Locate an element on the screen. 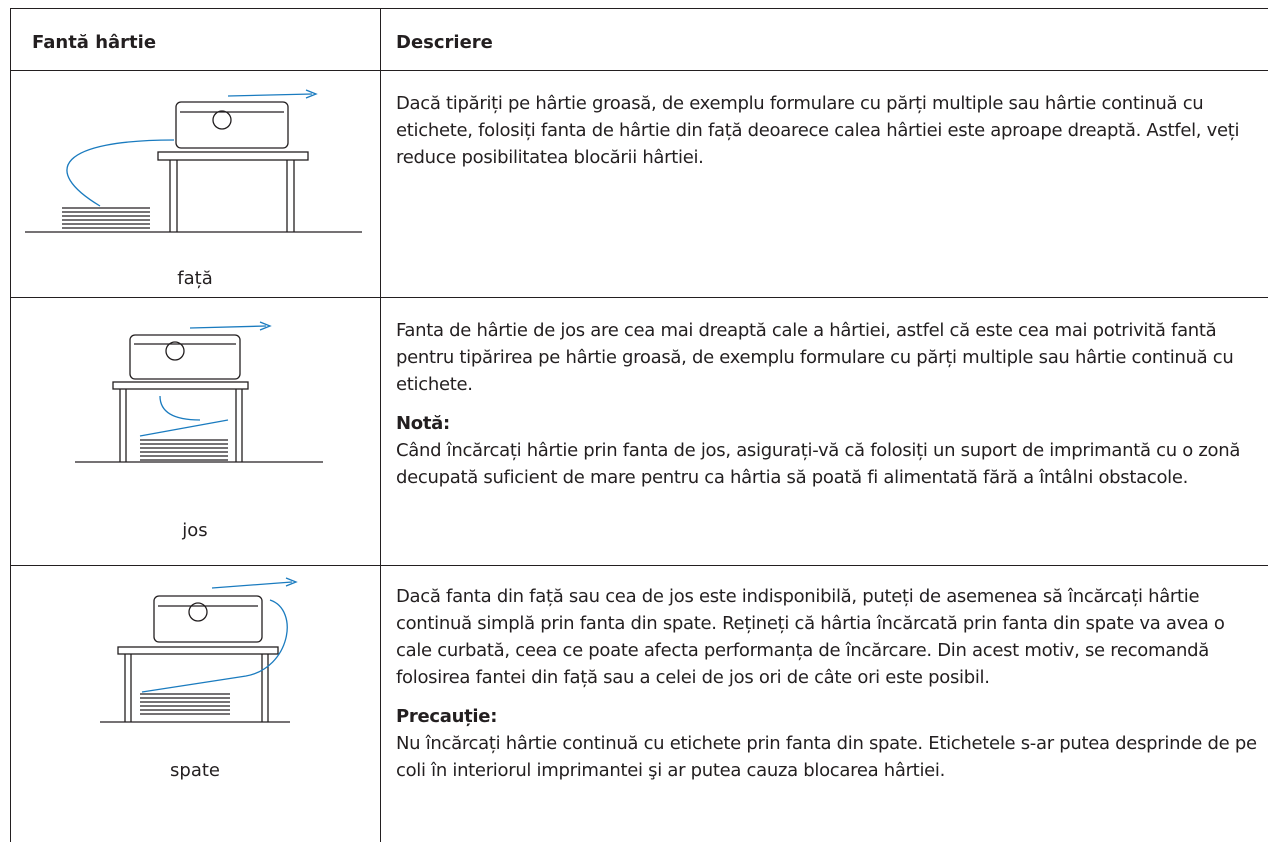 The height and width of the screenshot is (842, 1268). table-left-border is located at coordinates (10, 425).